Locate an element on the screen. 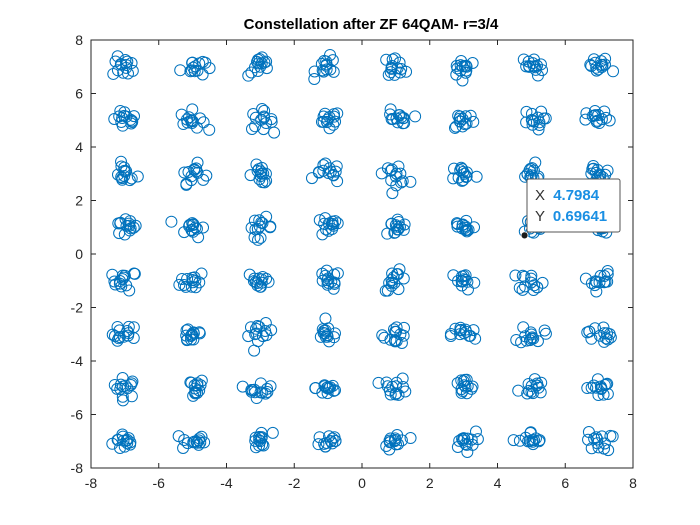 The height and width of the screenshot is (525, 700). datatip: X 4.7984 Y 0.69641 is located at coordinates (570, 209).